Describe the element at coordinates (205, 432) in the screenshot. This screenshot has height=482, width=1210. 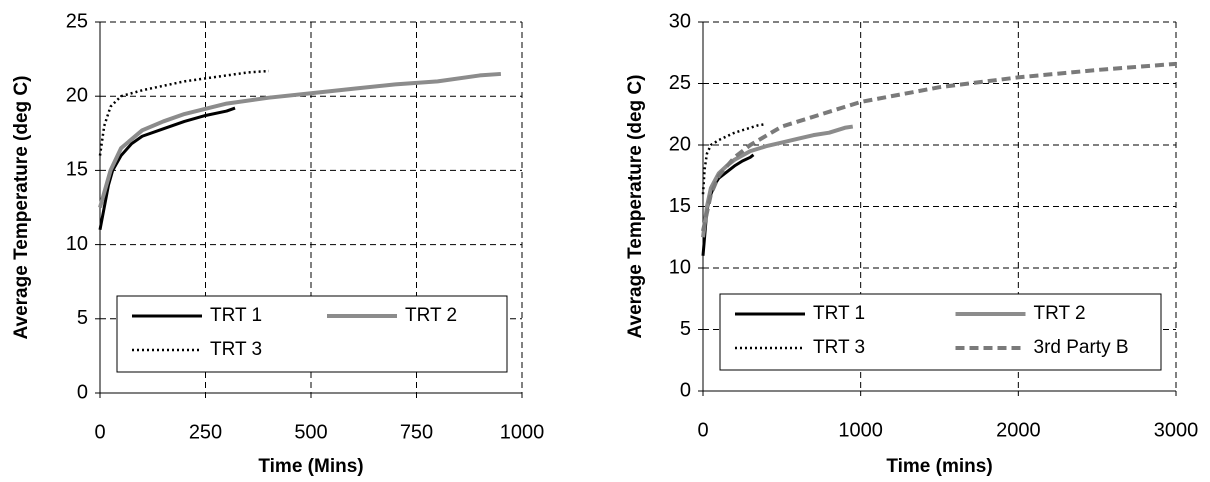
I see `x-tick-label: 250` at that location.